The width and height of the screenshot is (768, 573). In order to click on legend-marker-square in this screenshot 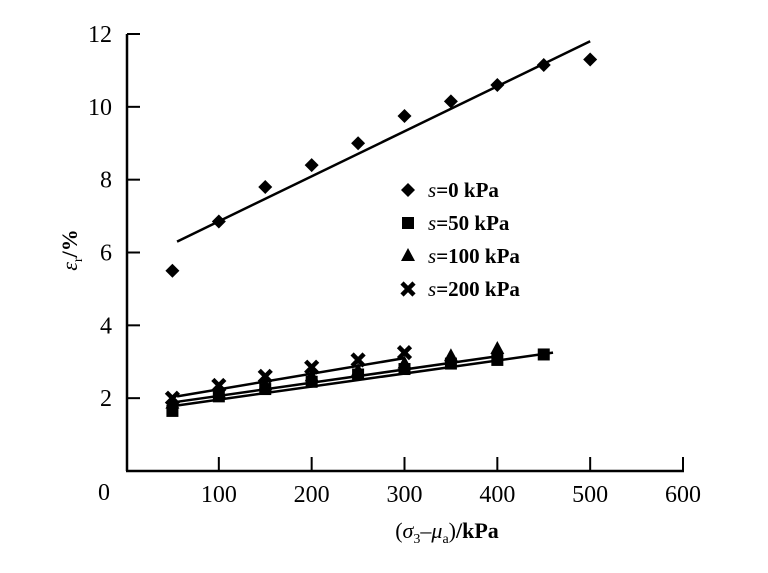, I will do `click(408, 223)`.